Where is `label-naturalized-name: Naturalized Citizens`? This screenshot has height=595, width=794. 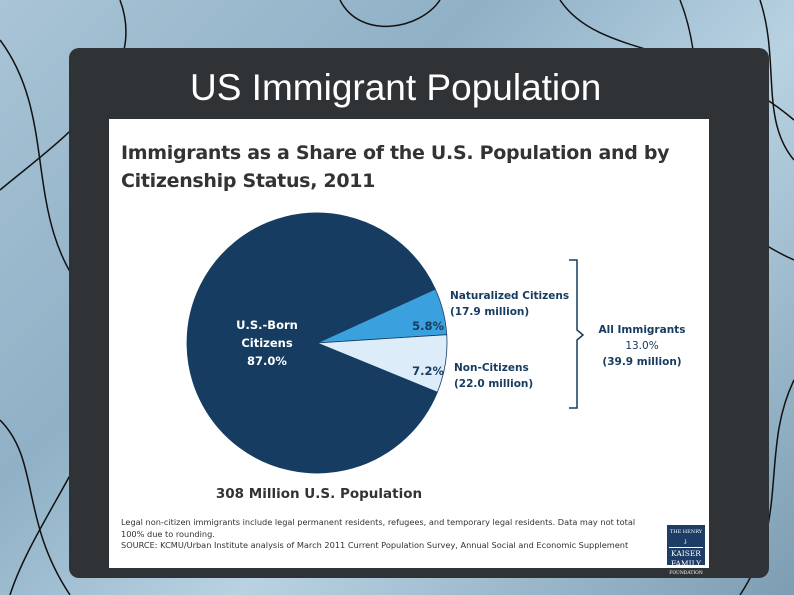 label-naturalized-name: Naturalized Citizens is located at coordinates (509, 296).